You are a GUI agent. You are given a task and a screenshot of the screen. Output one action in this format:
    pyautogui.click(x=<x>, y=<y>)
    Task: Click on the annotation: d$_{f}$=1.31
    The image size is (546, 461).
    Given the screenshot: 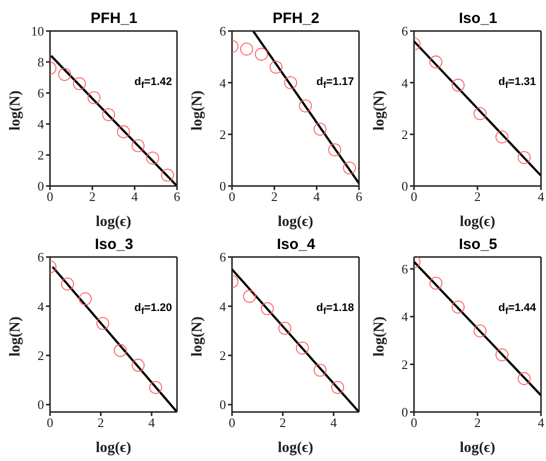 What is the action you would take?
    pyautogui.click(x=517, y=83)
    